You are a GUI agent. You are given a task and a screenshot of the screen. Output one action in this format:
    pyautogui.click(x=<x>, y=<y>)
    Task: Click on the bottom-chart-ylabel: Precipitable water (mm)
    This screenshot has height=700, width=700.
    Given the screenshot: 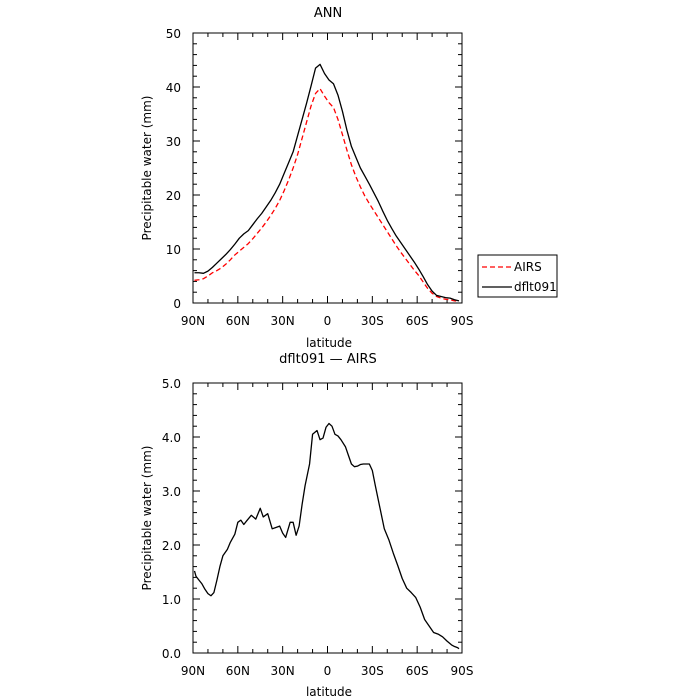 What is the action you would take?
    pyautogui.click(x=147, y=518)
    